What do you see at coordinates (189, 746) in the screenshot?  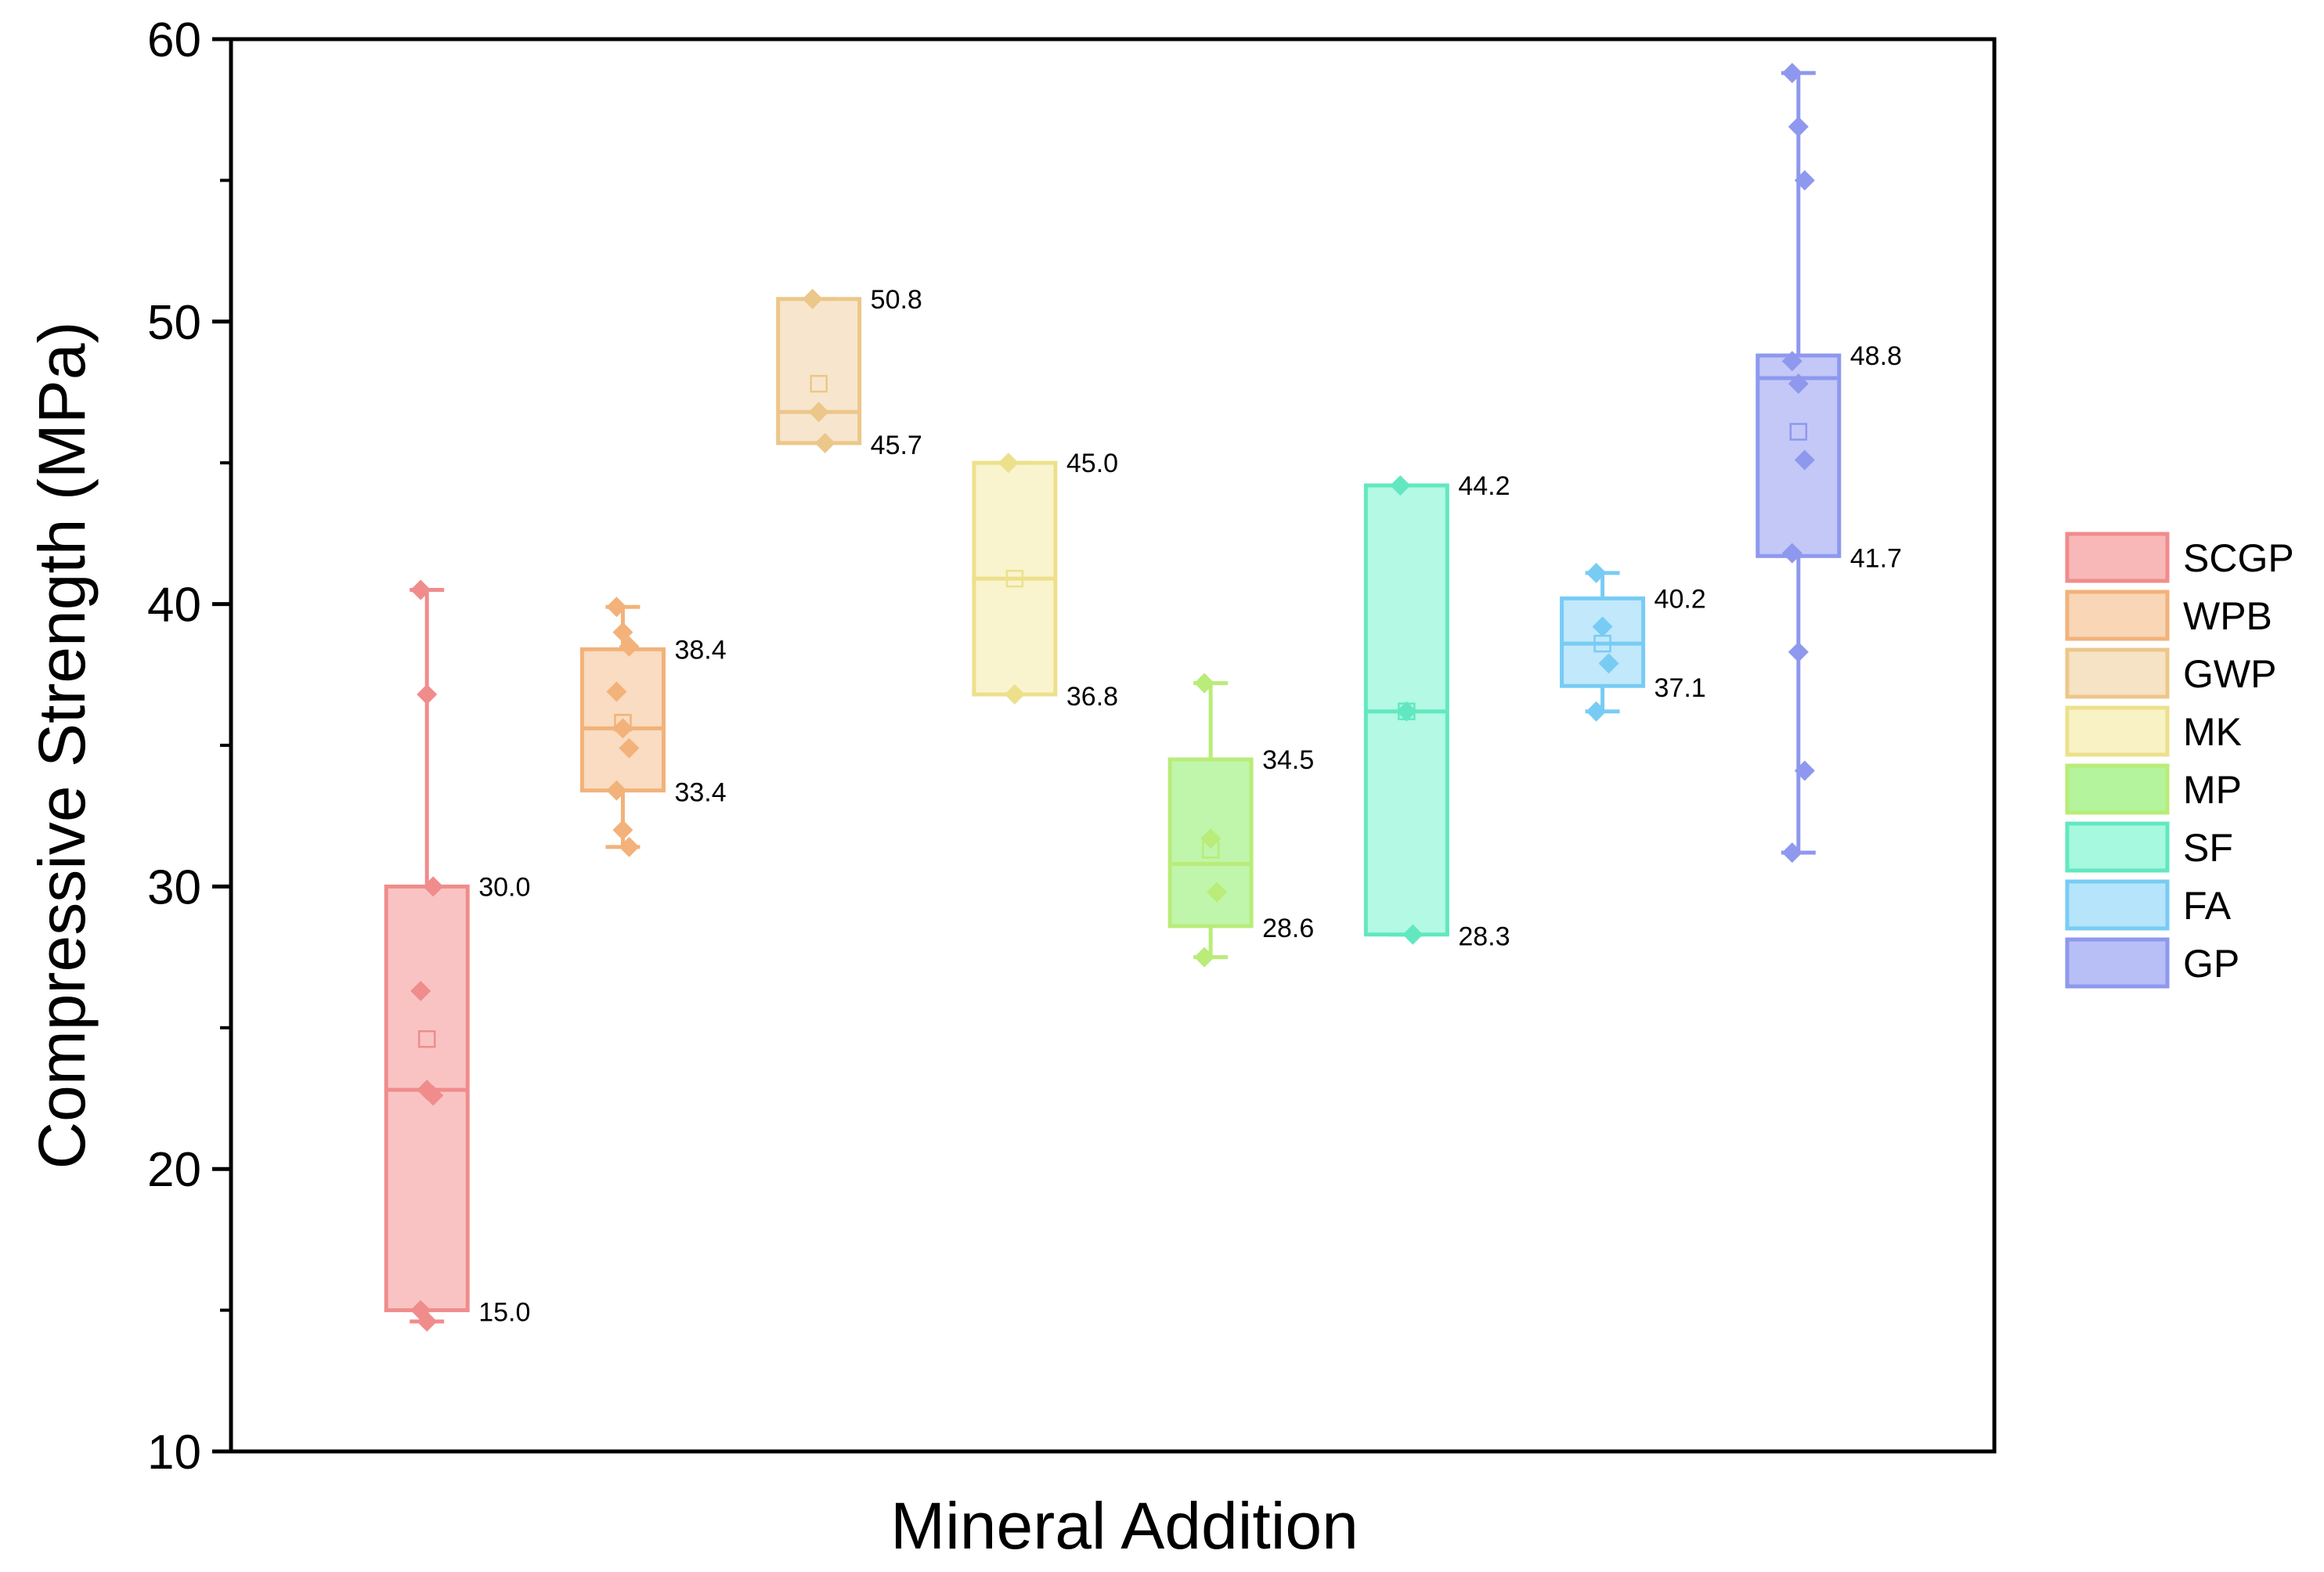 I see `y-axis: 10 20 30 40 50 60` at bounding box center [189, 746].